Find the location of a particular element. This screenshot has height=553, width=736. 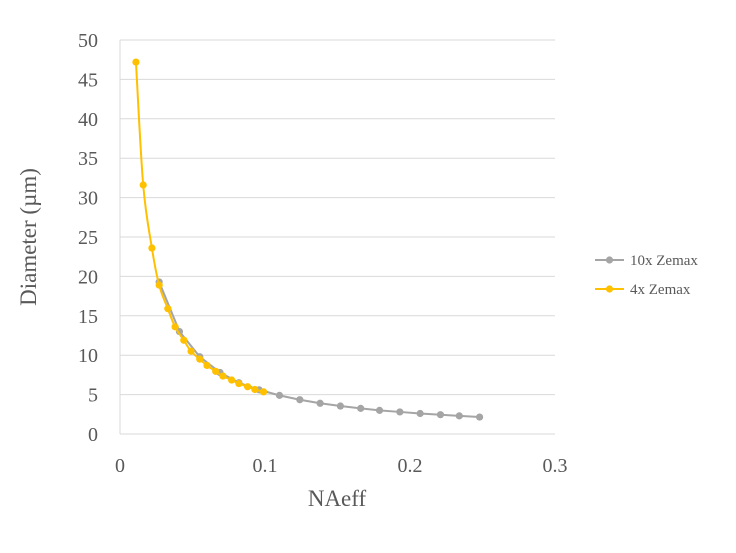

x-tick-label: 0.2 is located at coordinates (410, 466).